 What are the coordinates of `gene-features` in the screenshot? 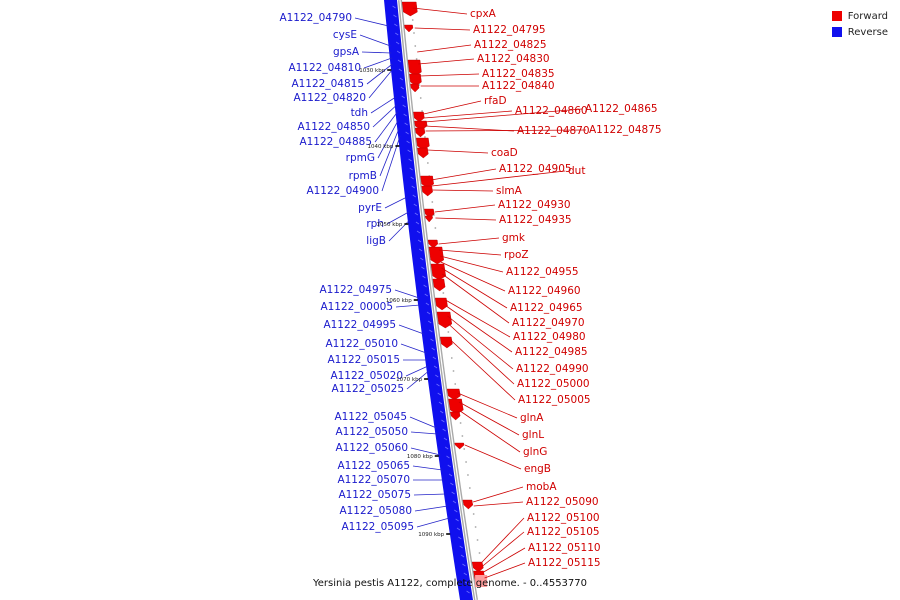 It's located at (444, 294).